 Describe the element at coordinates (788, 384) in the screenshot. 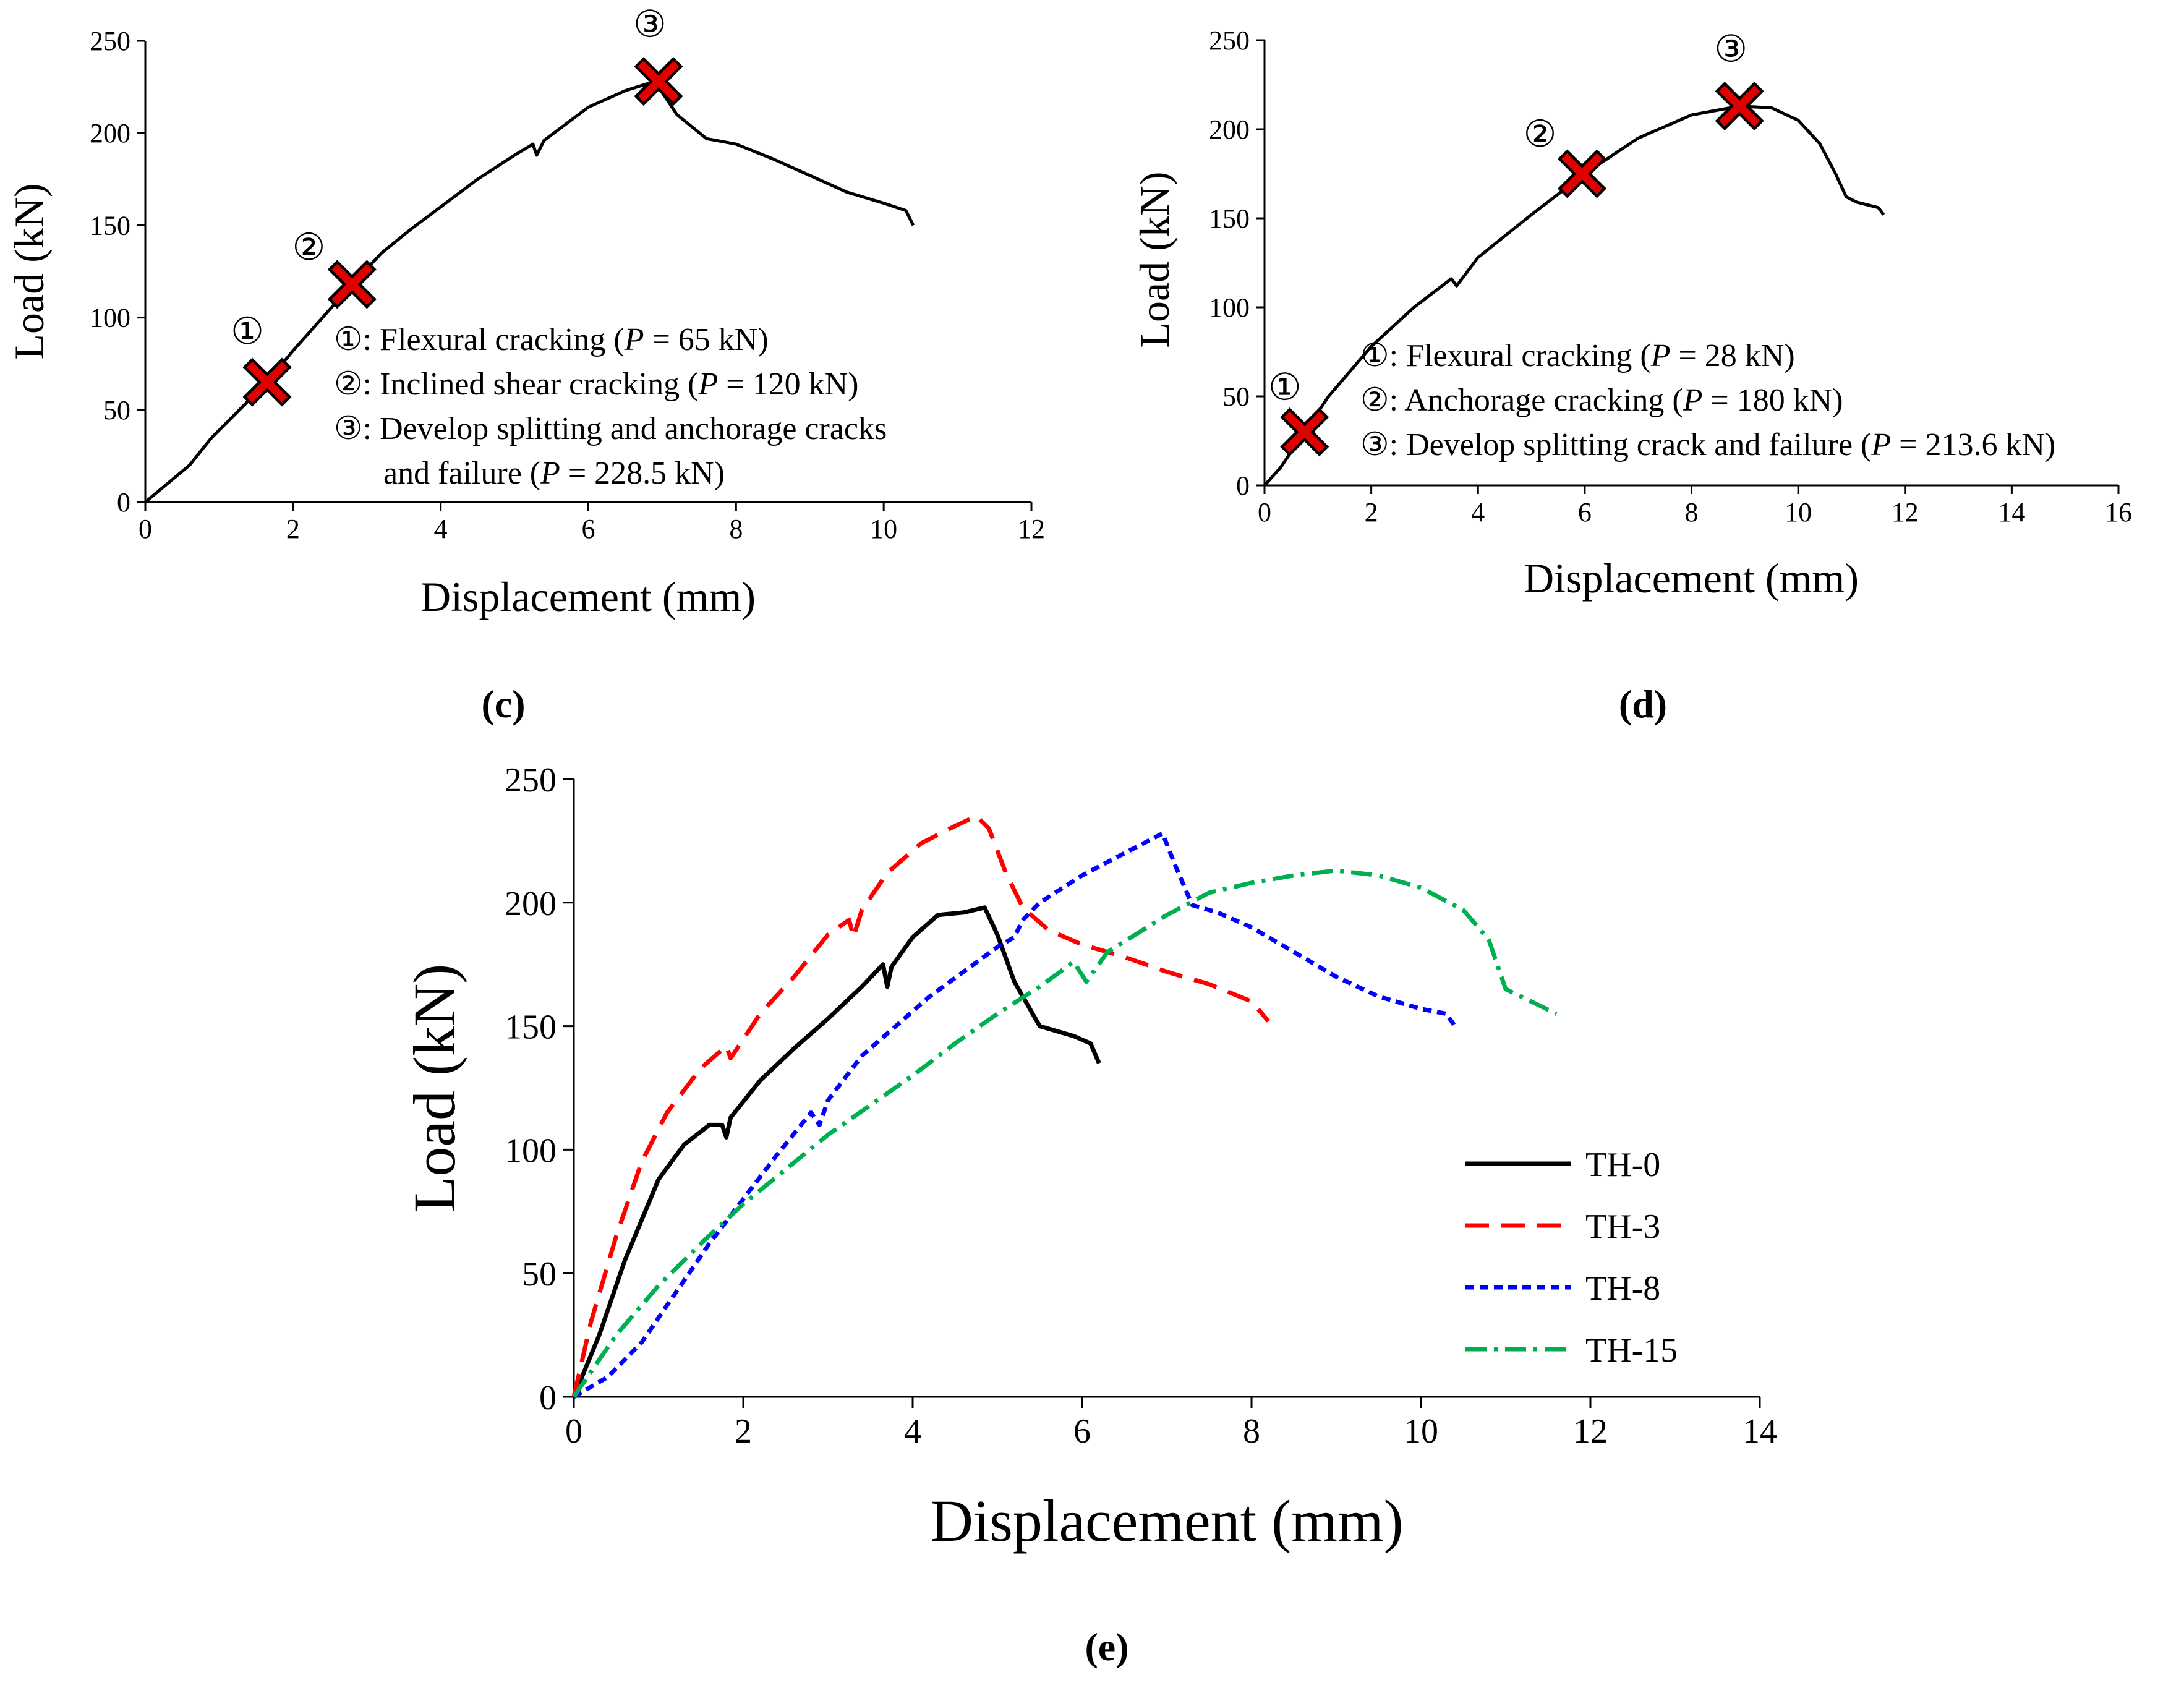

I see `annotation-text: = 120 kN)` at that location.